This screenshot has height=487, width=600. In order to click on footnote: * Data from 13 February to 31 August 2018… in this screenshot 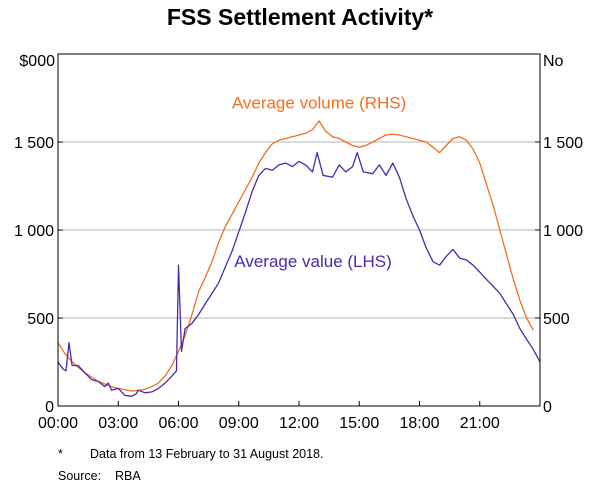, I will do `click(190, 454)`.